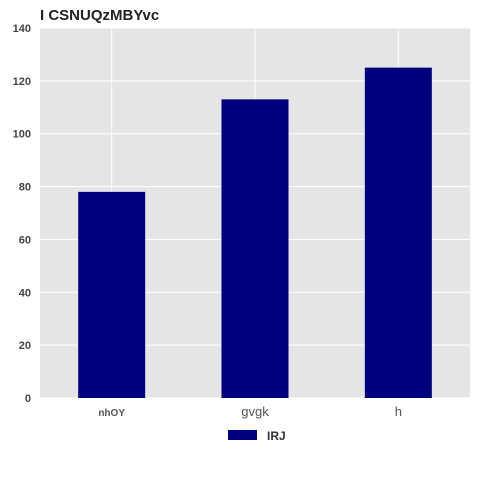  I want to click on legend: IRJ, so click(257, 436).